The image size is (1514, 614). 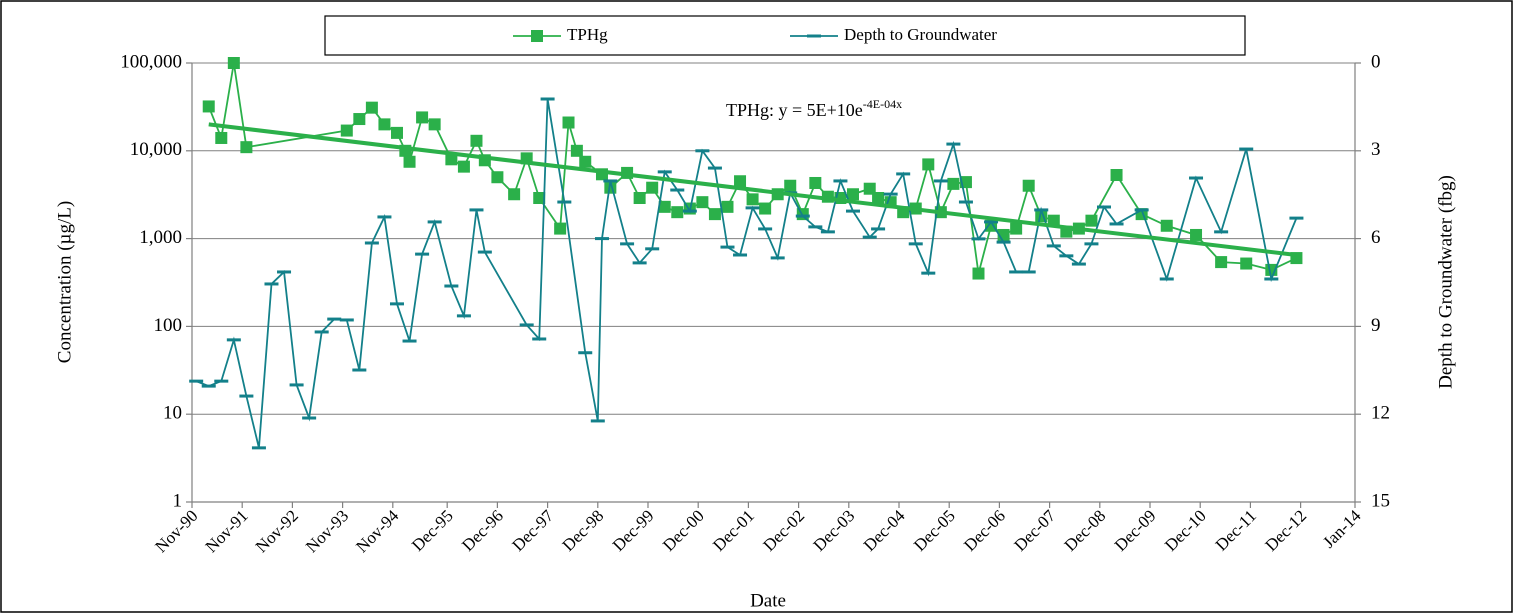 I want to click on y2-tick-label: 6, so click(x=1376, y=237).